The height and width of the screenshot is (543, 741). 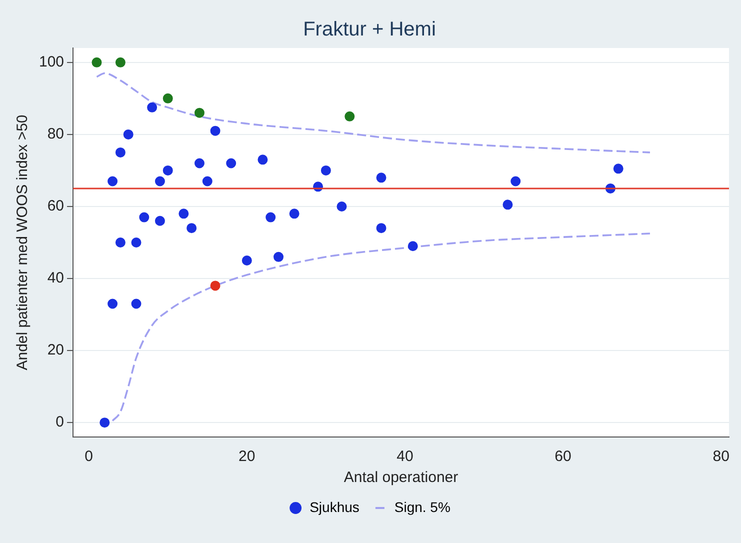 I want to click on y-tick-label: 80, so click(x=55, y=134).